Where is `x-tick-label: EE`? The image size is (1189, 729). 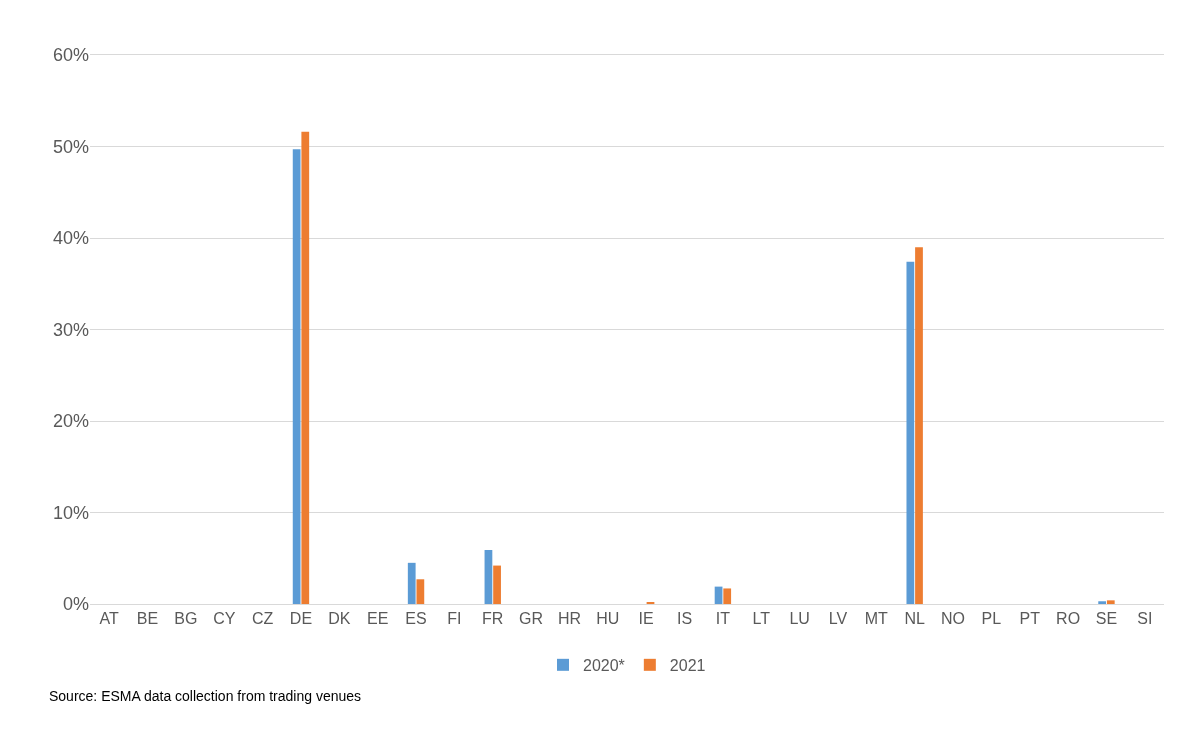
x-tick-label: EE is located at coordinates (378, 619).